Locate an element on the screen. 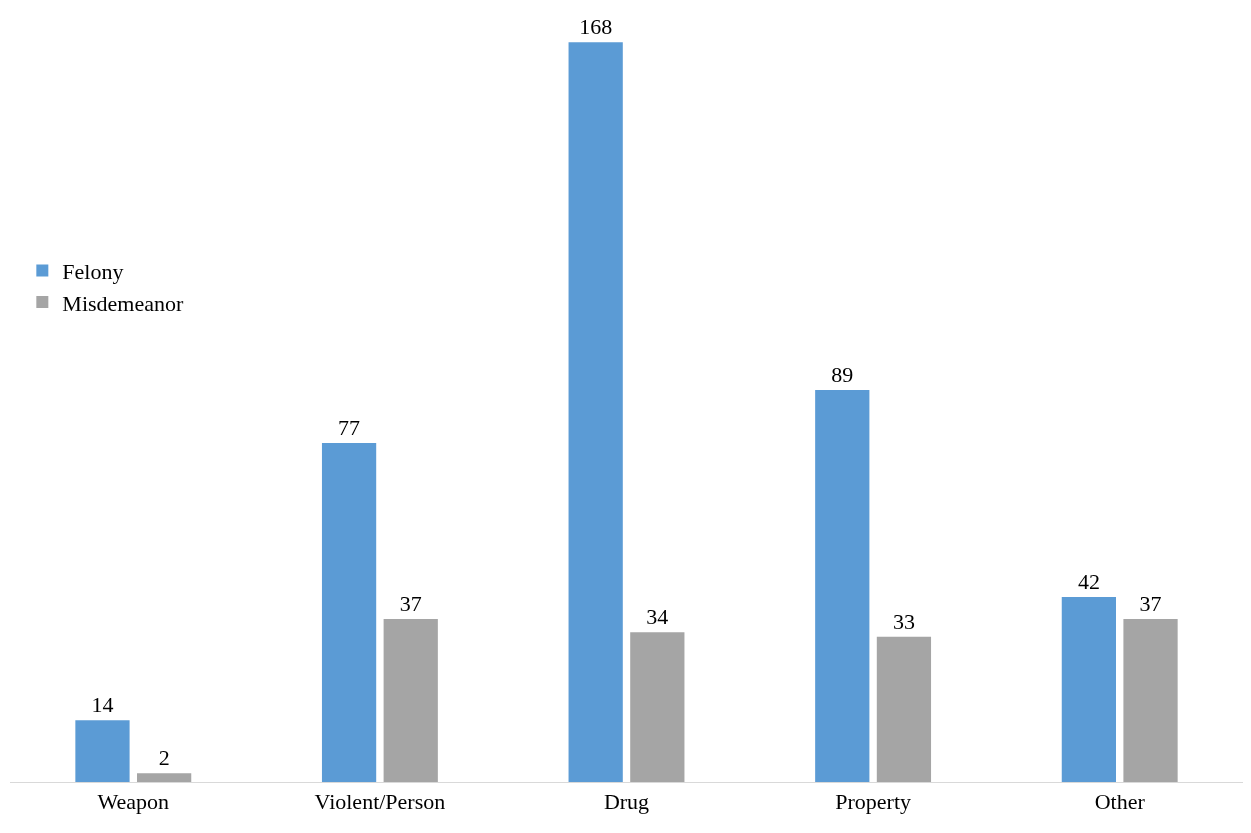  legend-label: Misdemeanor is located at coordinates (123, 303).